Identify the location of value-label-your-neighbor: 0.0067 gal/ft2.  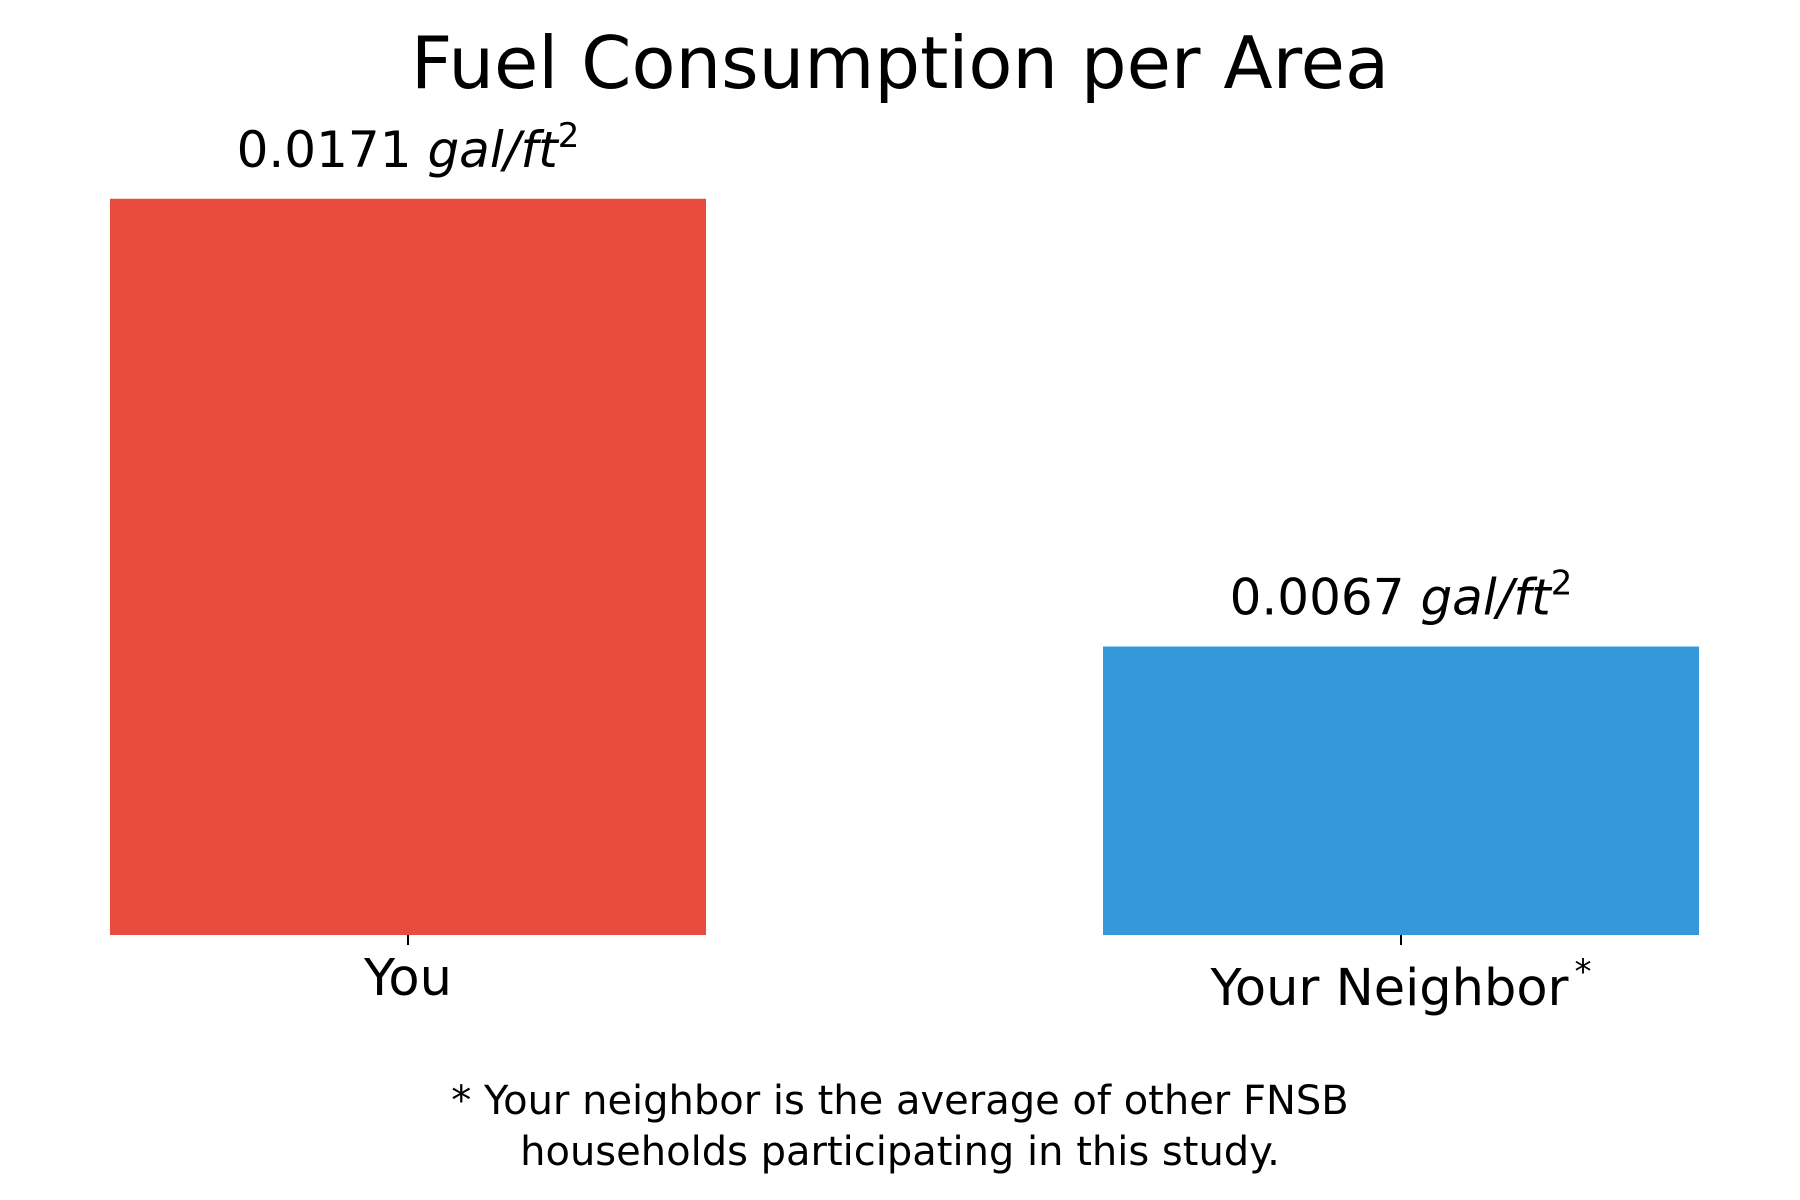
(1401, 595).